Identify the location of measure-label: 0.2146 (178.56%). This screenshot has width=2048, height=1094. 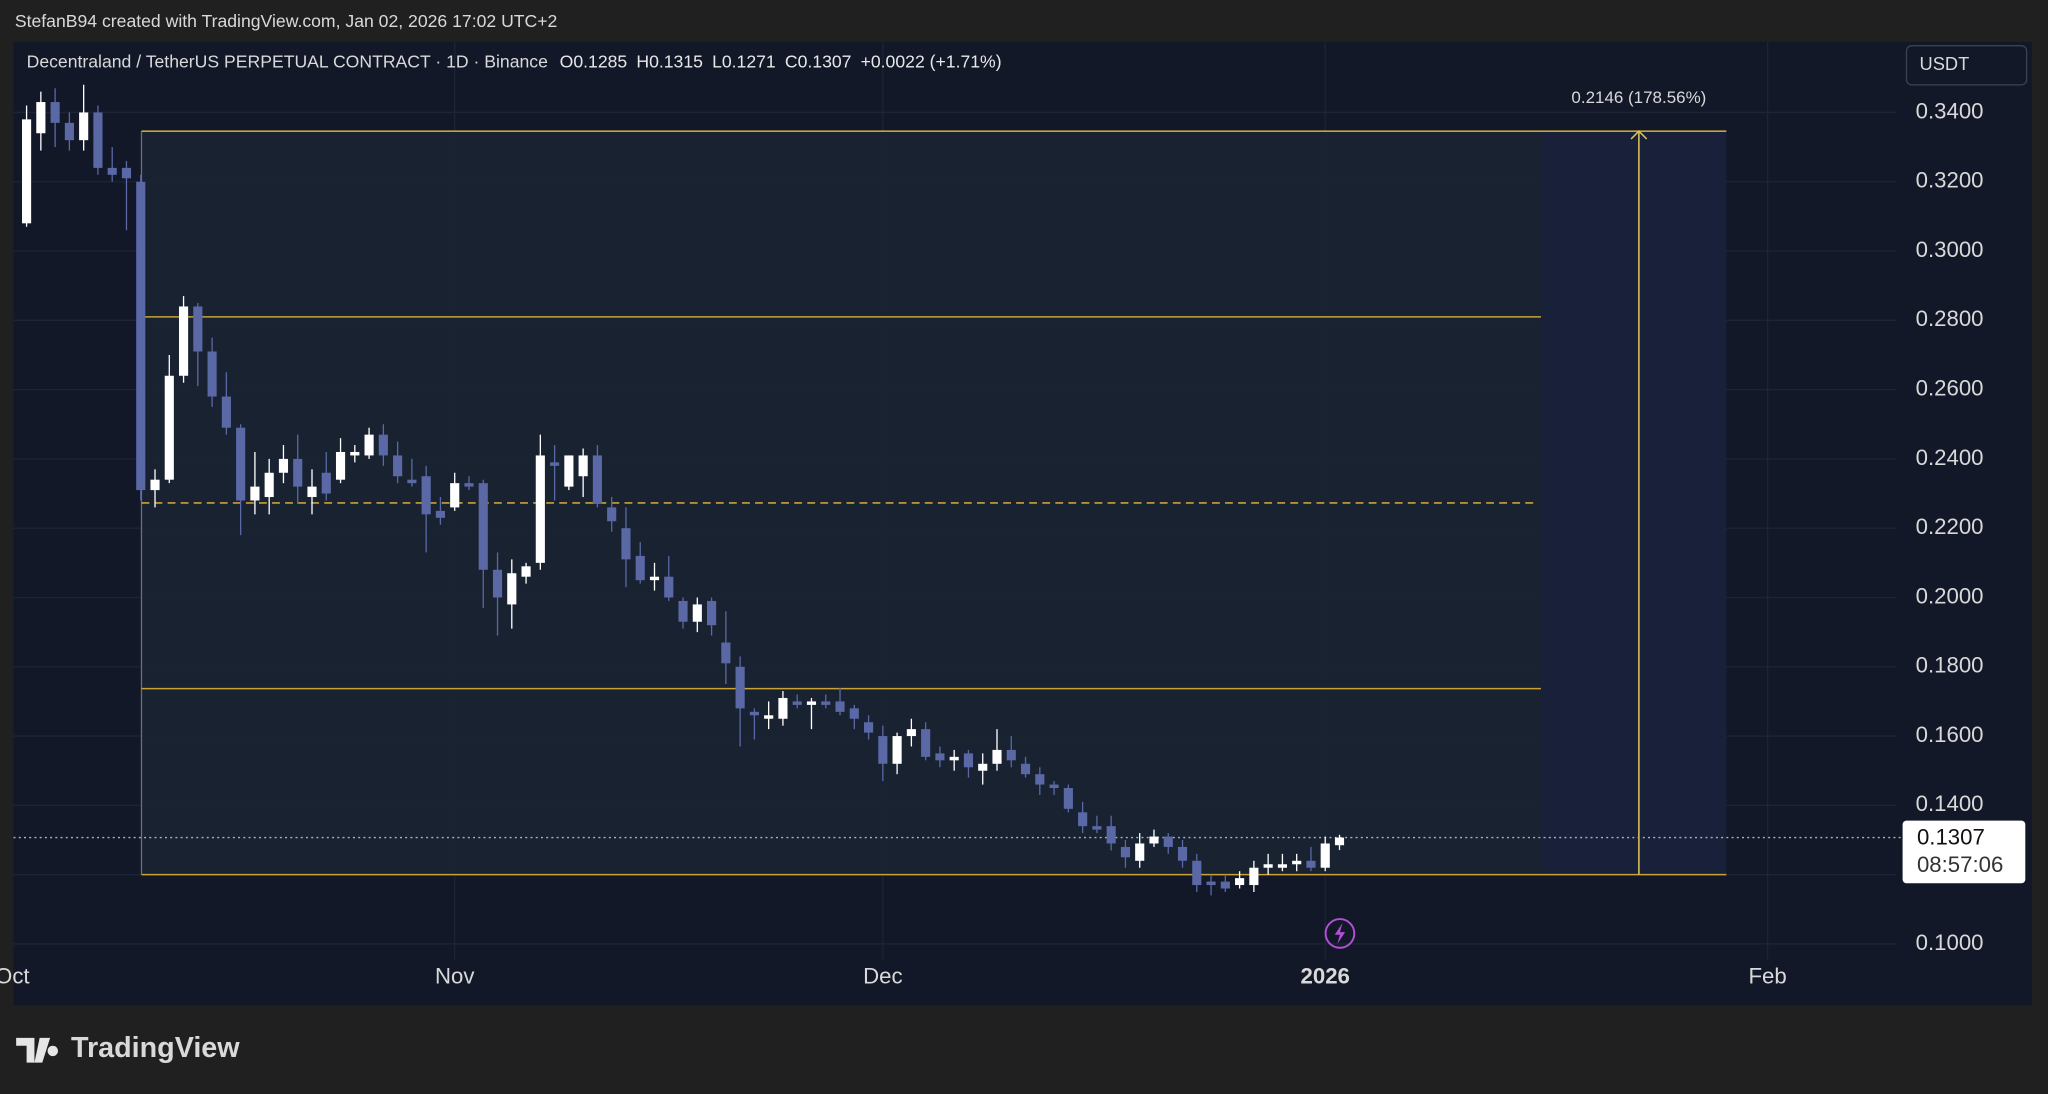
(1638, 97).